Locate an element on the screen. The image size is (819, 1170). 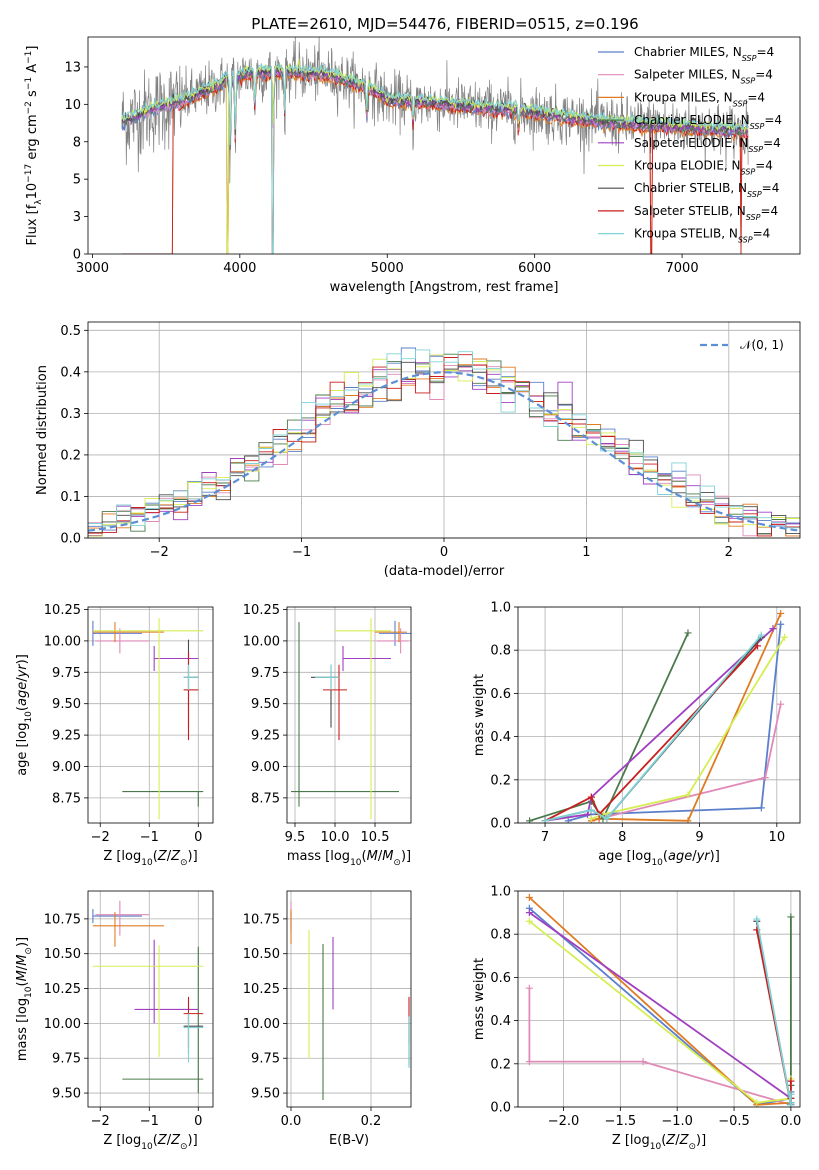
plot-area-age-vs-Z is located at coordinates (148, 719).